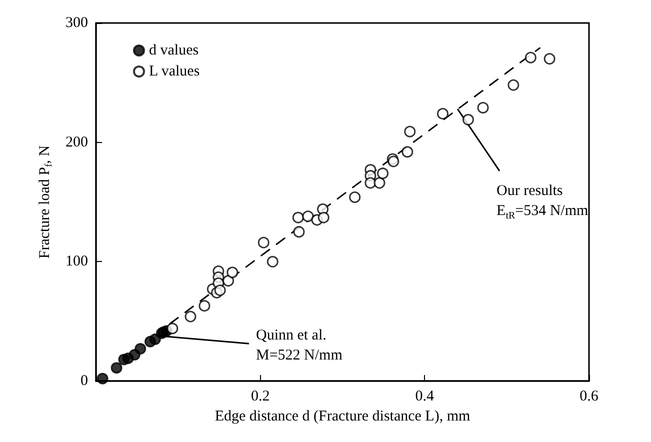  Describe the element at coordinates (342, 416) in the screenshot. I see `x-axis-title: Edge distance d (Fracture distance L), mm` at that location.